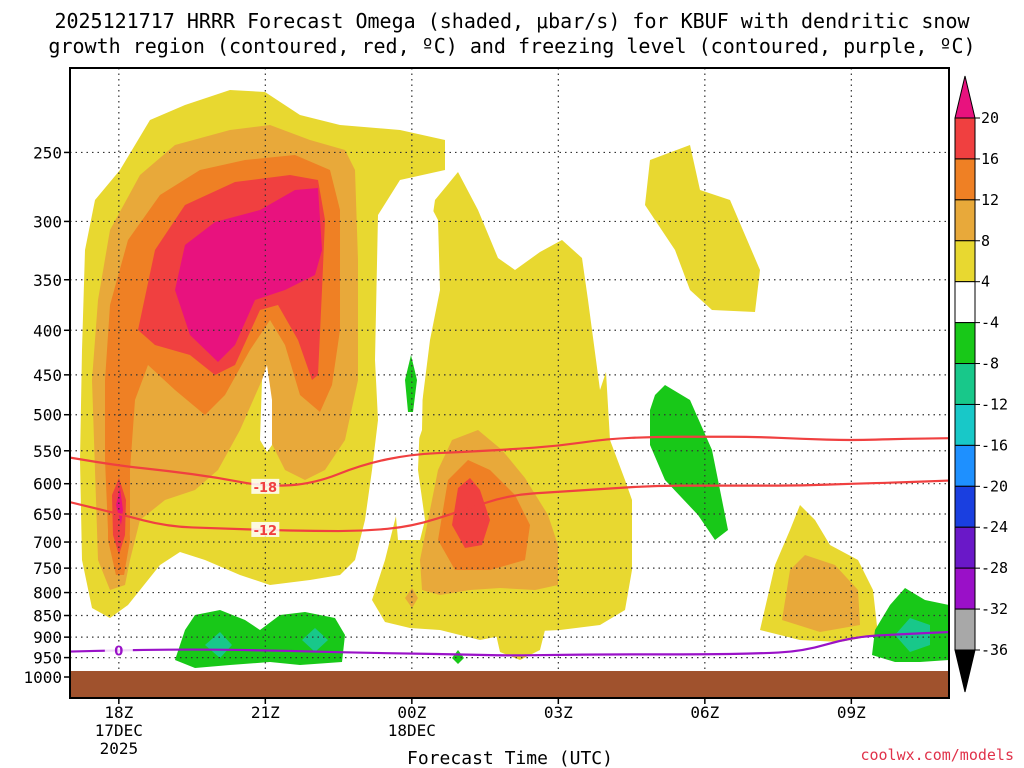  Describe the element at coordinates (994, 568) in the screenshot. I see `colorbar-label-11: -28` at that location.